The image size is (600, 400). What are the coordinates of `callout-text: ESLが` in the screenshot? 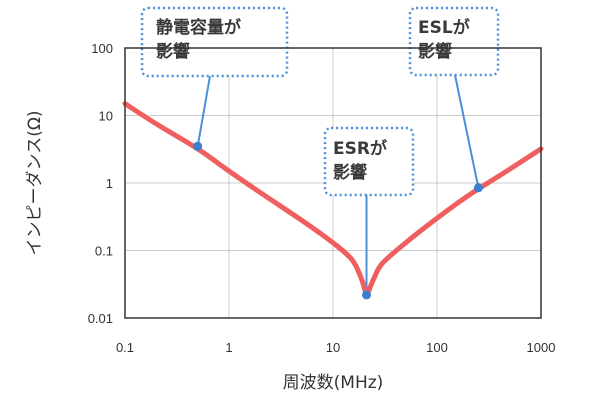 It's located at (444, 27).